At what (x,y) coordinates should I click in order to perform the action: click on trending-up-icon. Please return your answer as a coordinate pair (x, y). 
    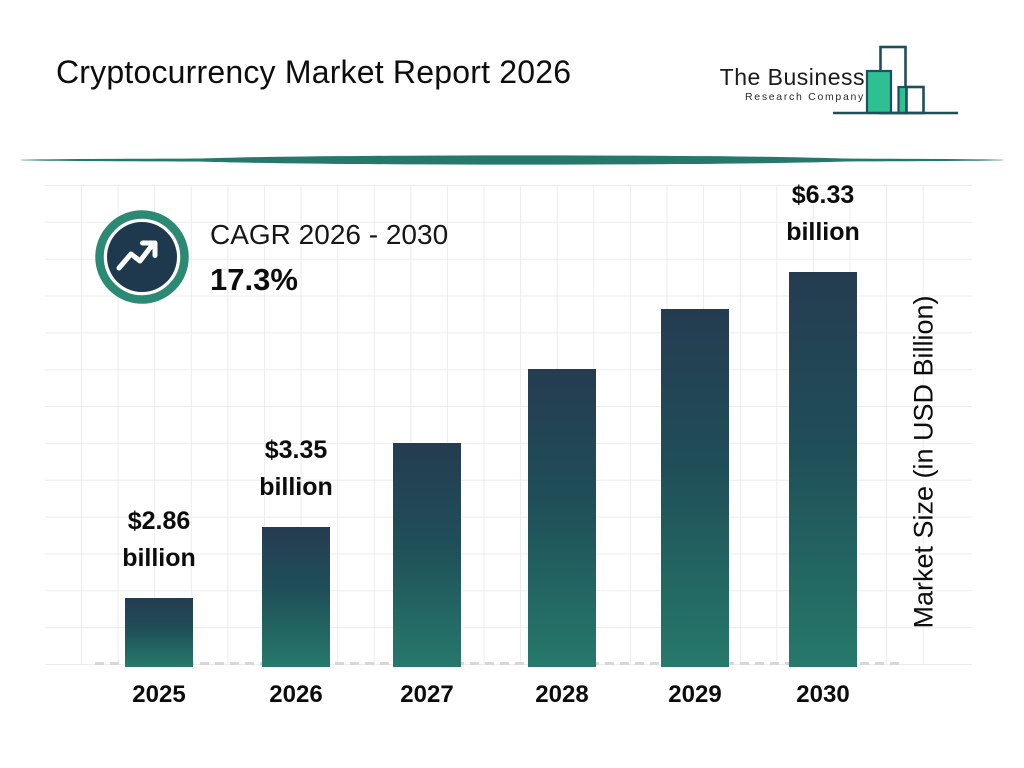
    Looking at the image, I should click on (142, 257).